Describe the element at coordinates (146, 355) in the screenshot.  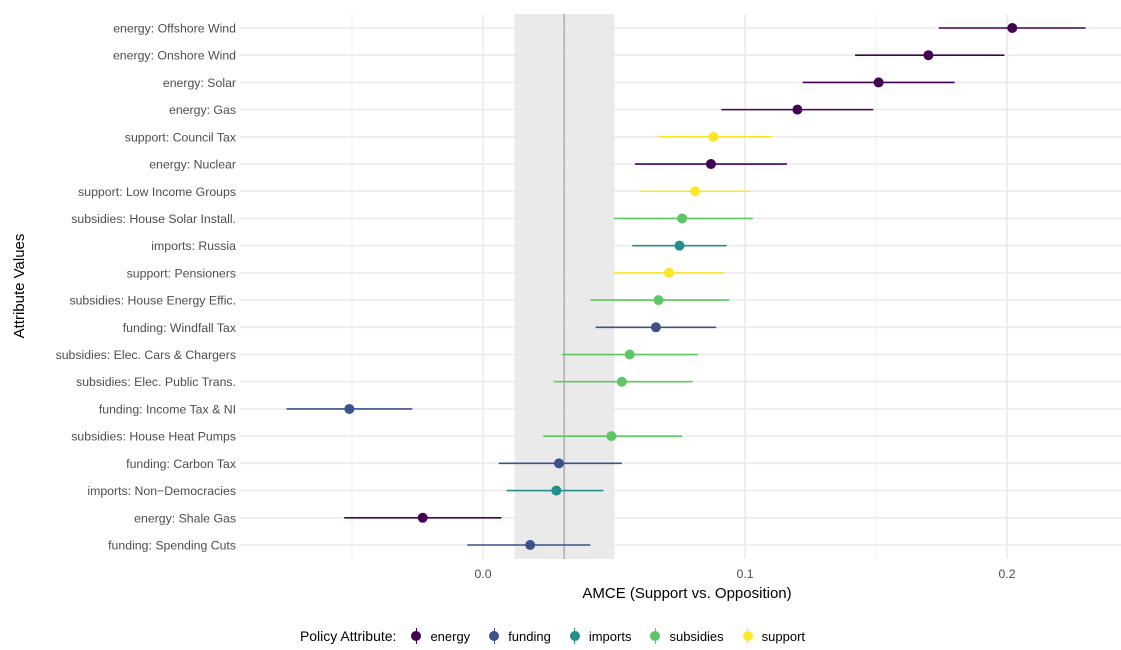
I see `y-tick-label: subsidies: Elec. Cars & Chargers` at that location.